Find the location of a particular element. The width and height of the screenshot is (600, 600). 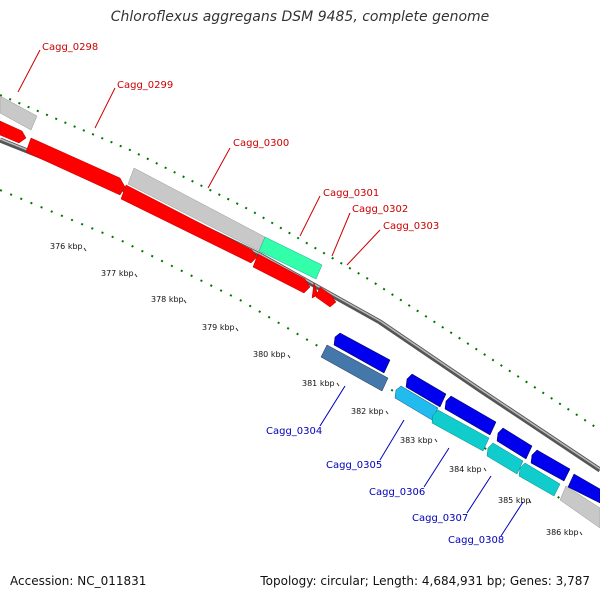

label-cagg-0298: Cagg_0298 is located at coordinates (70, 47).